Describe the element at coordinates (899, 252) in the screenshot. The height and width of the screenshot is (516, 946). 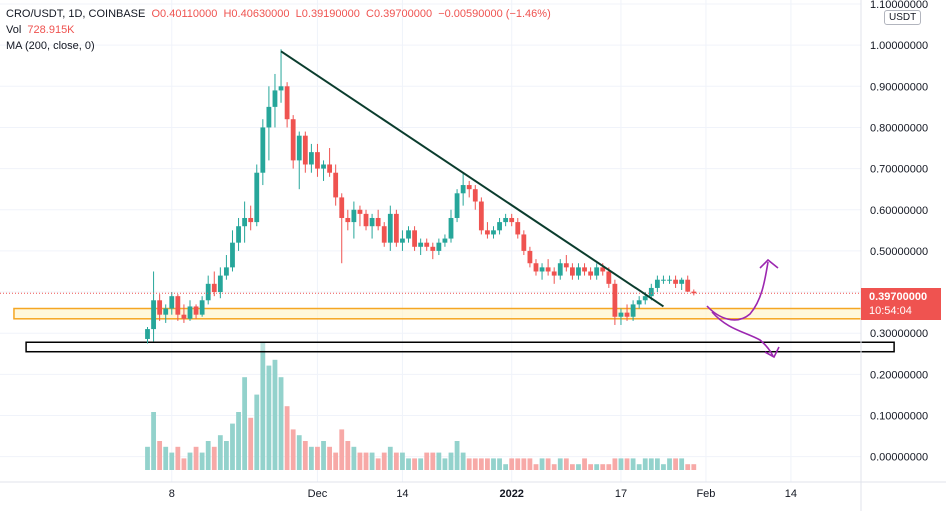
I see `y-tick-label: 0.50000000` at that location.